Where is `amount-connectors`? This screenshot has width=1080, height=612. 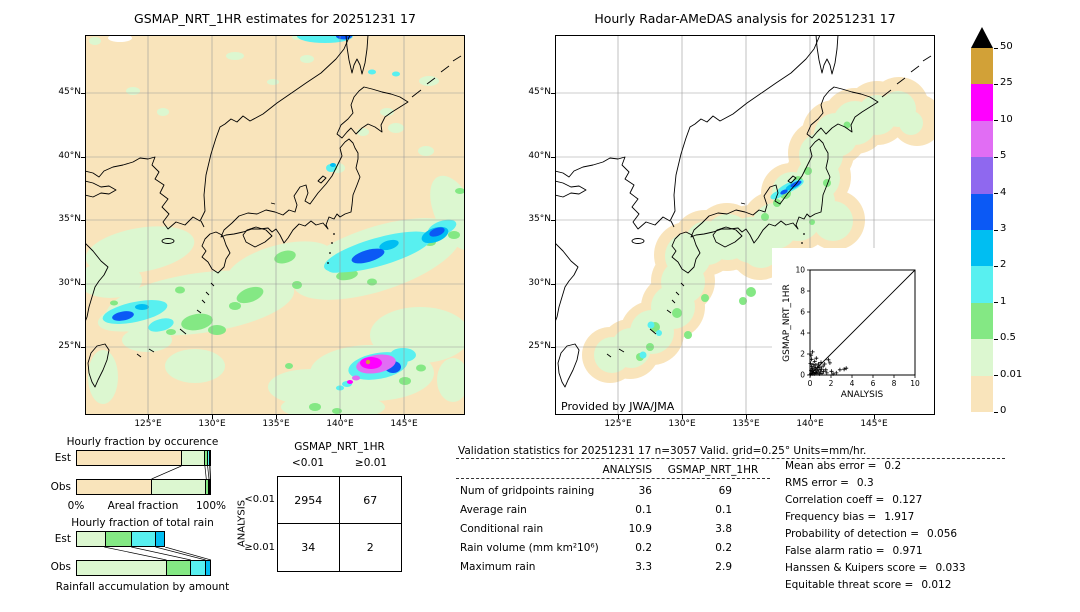
amount-connectors is located at coordinates (157, 553).